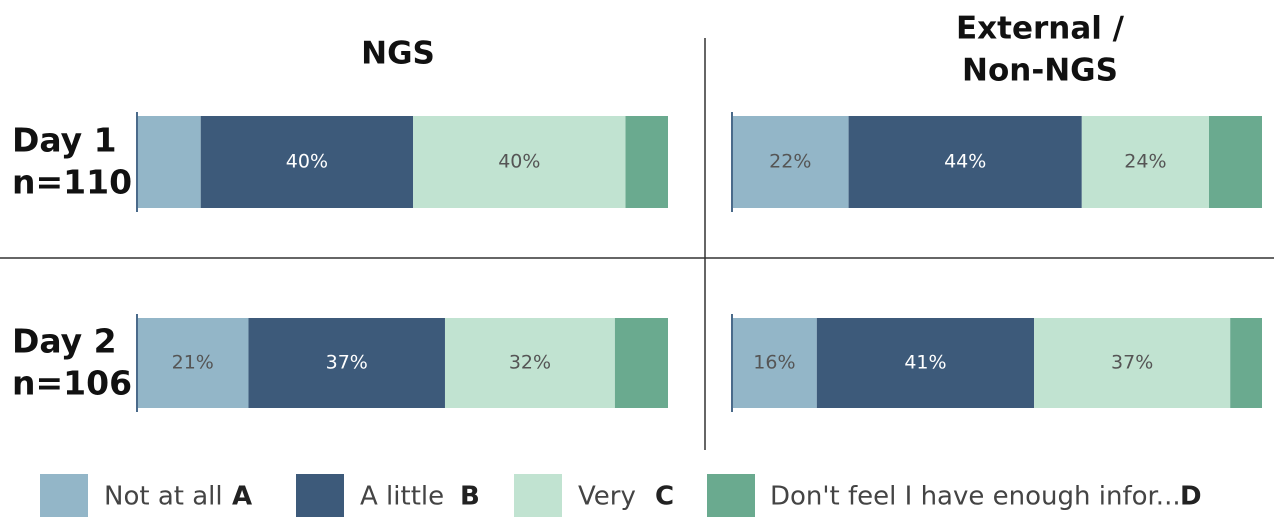  Describe the element at coordinates (64, 140) in the screenshot. I see `row-label: Day 1` at that location.